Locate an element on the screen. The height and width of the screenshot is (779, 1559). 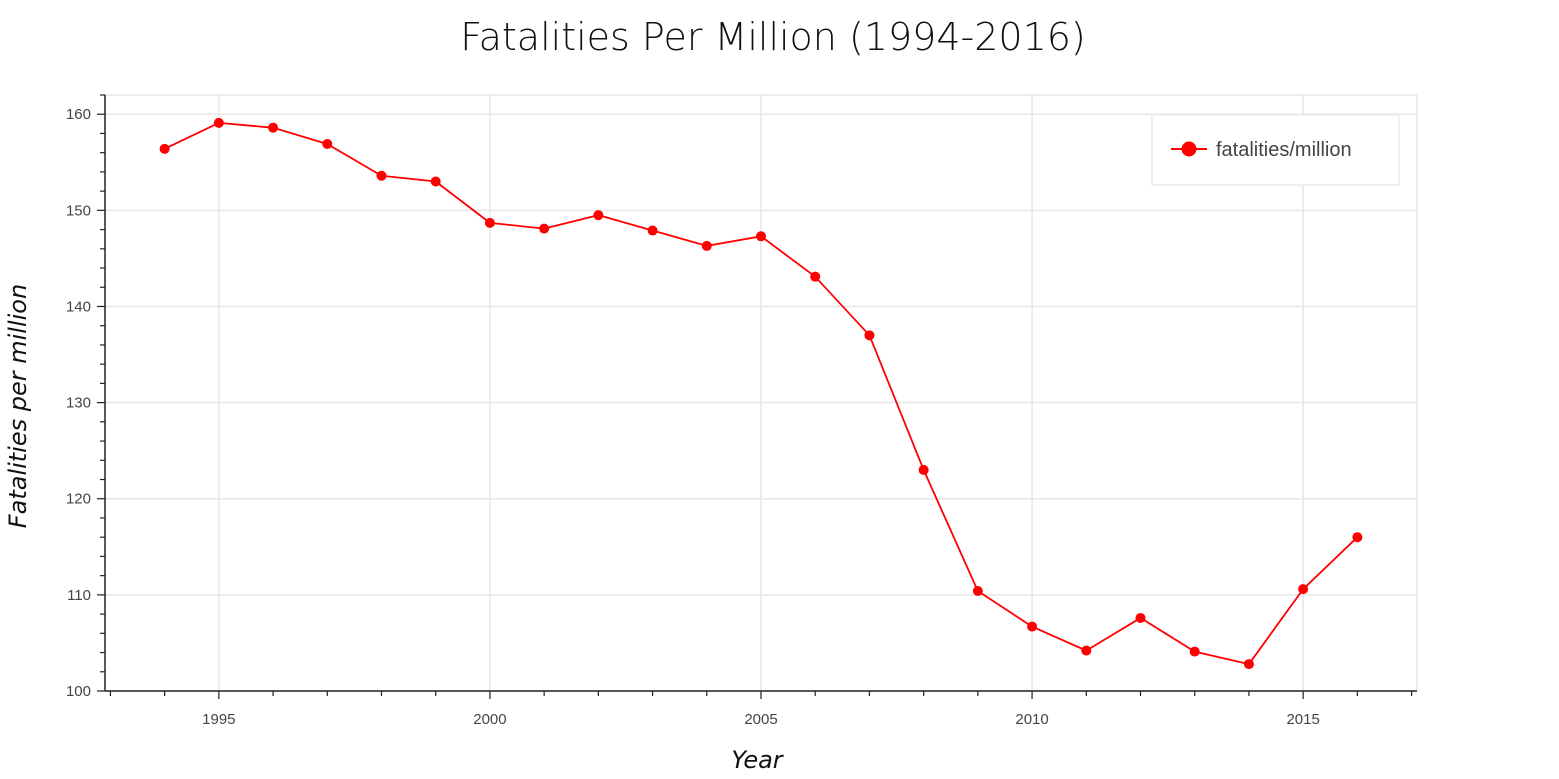
y-tick-label: 140 is located at coordinates (78, 306).